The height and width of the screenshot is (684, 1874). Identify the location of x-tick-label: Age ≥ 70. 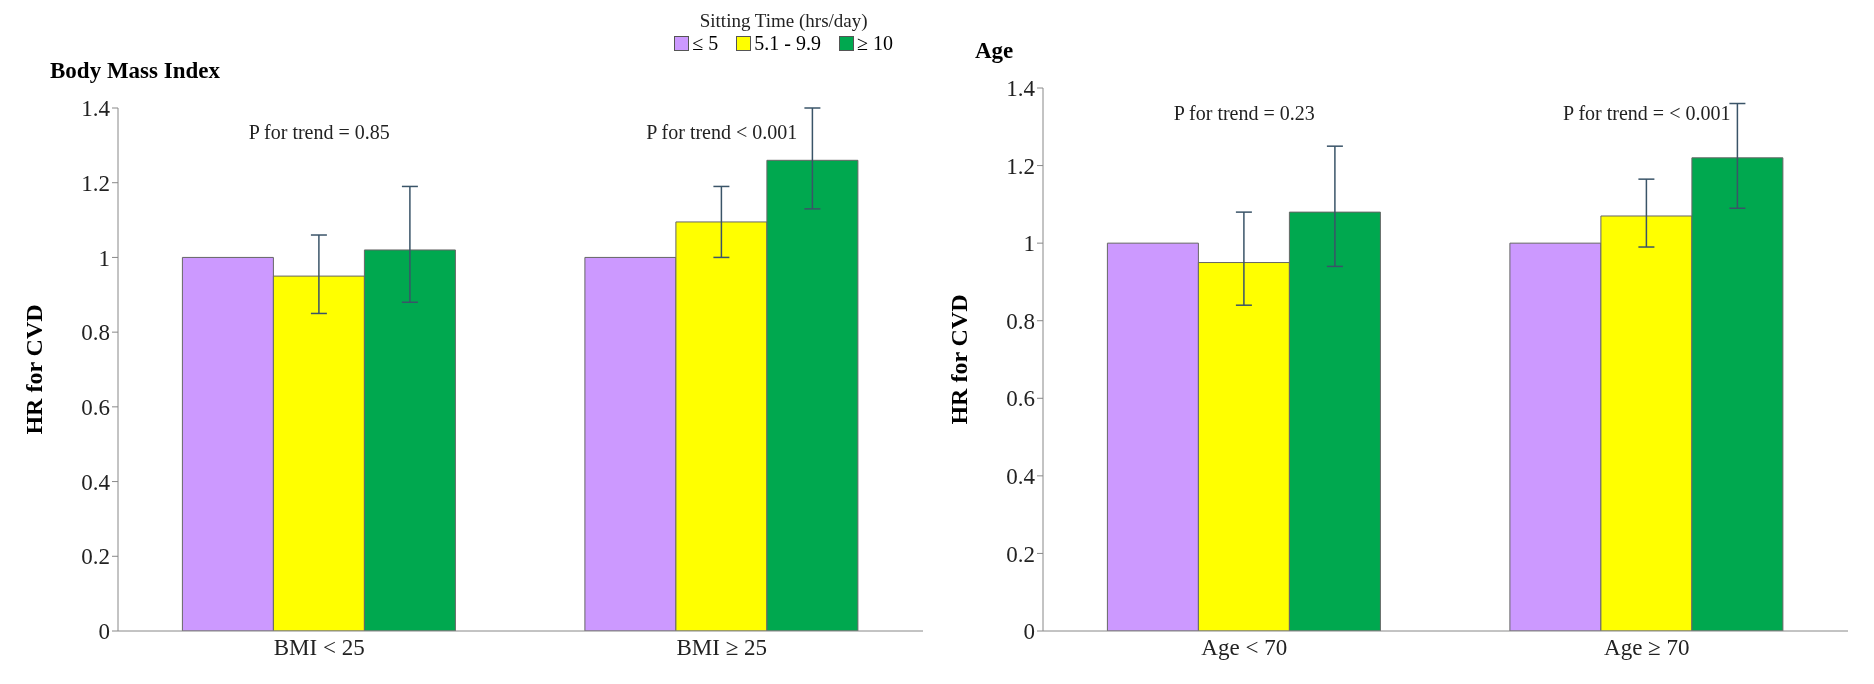
(1647, 648).